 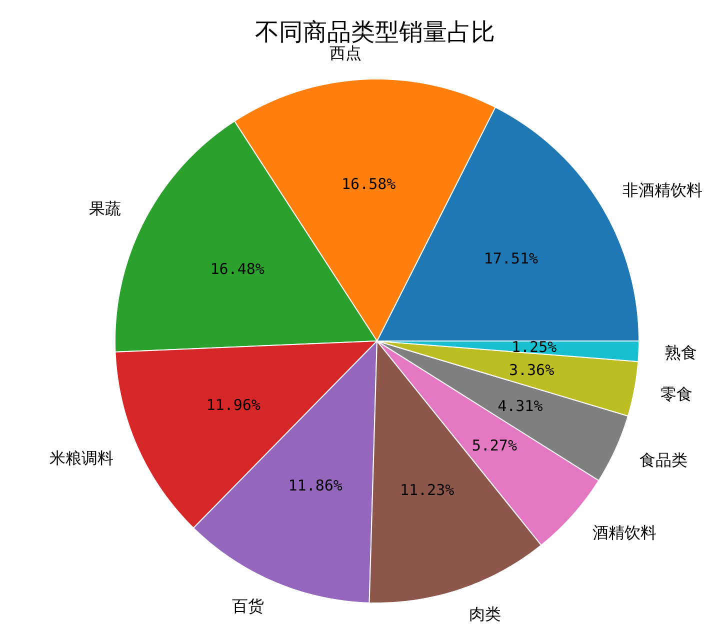 I want to click on data-label: 5.27%, so click(x=494, y=445).